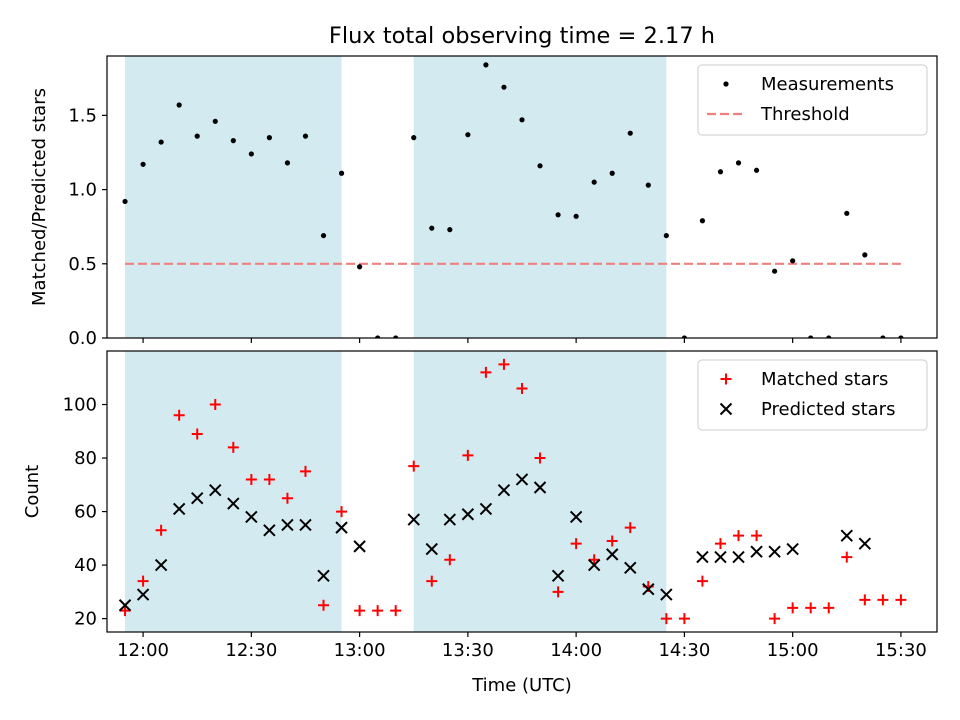 The width and height of the screenshot is (960, 720). I want to click on y-axis-label: Count, so click(32, 491).